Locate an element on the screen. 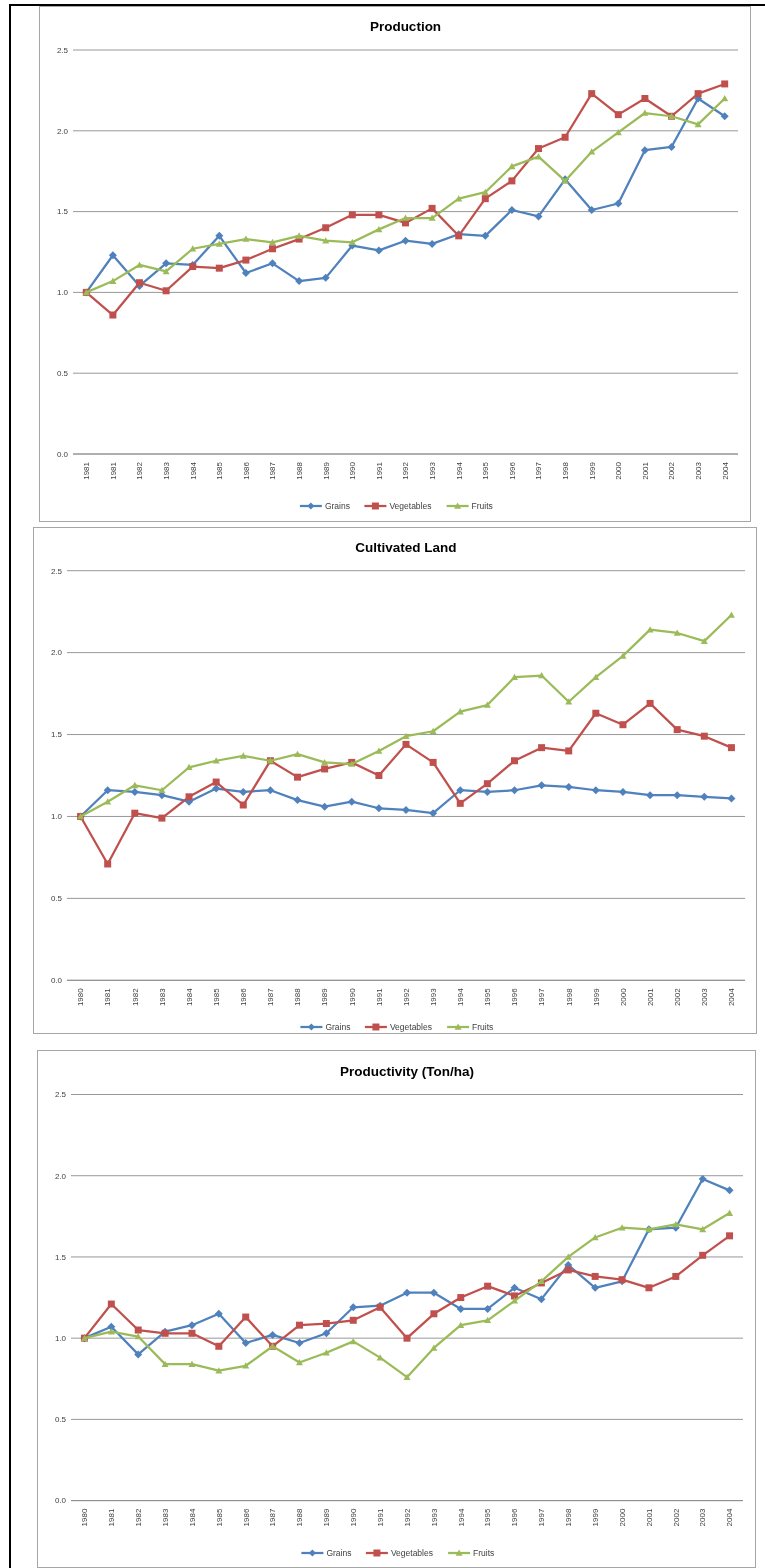  chart-title: Productivity (Ton/ha) is located at coordinates (407, 1071).